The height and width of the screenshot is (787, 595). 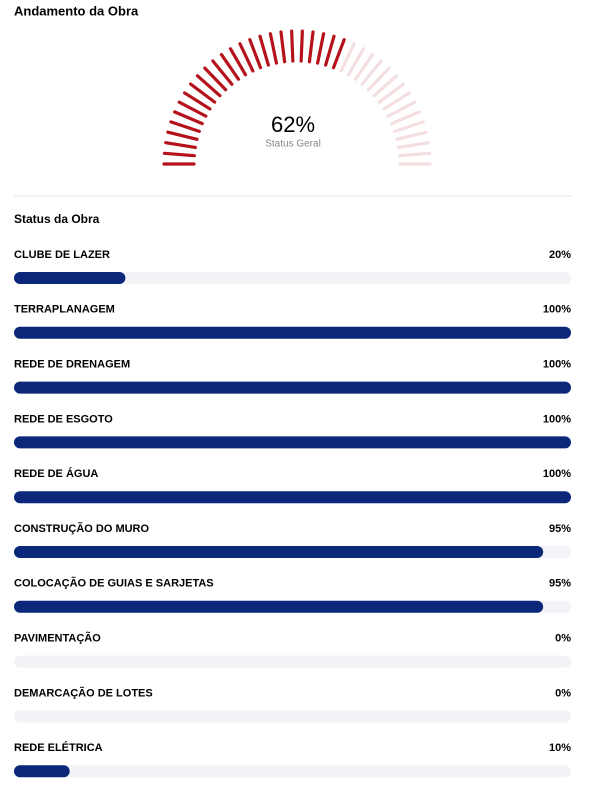 What do you see at coordinates (64, 310) in the screenshot?
I see `item-label: TERRAPLANAGEM` at bounding box center [64, 310].